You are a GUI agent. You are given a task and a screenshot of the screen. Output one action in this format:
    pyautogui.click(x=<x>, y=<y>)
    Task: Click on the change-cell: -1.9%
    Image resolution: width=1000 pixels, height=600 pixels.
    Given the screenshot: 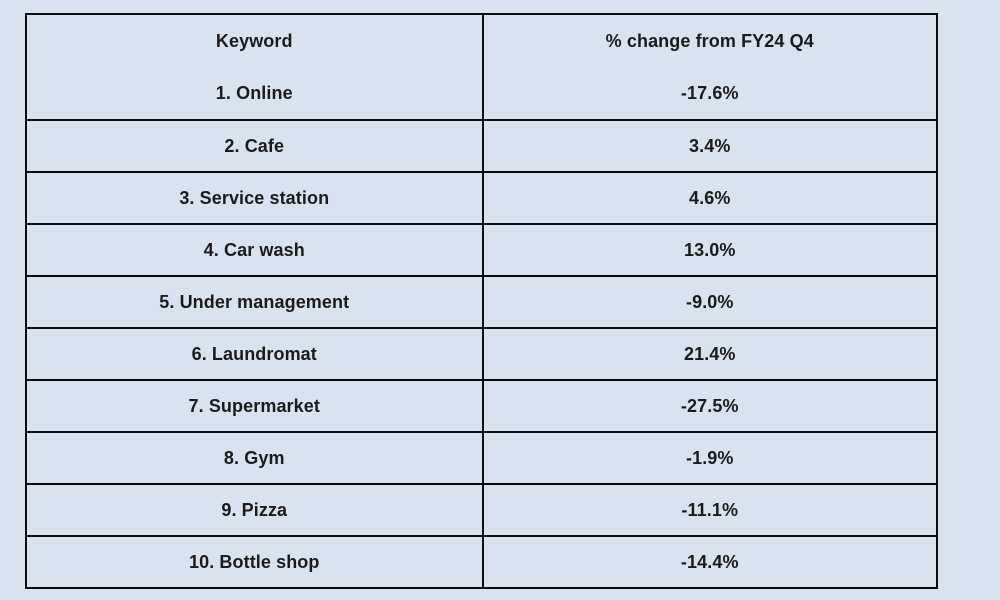 What is the action you would take?
    pyautogui.click(x=709, y=458)
    